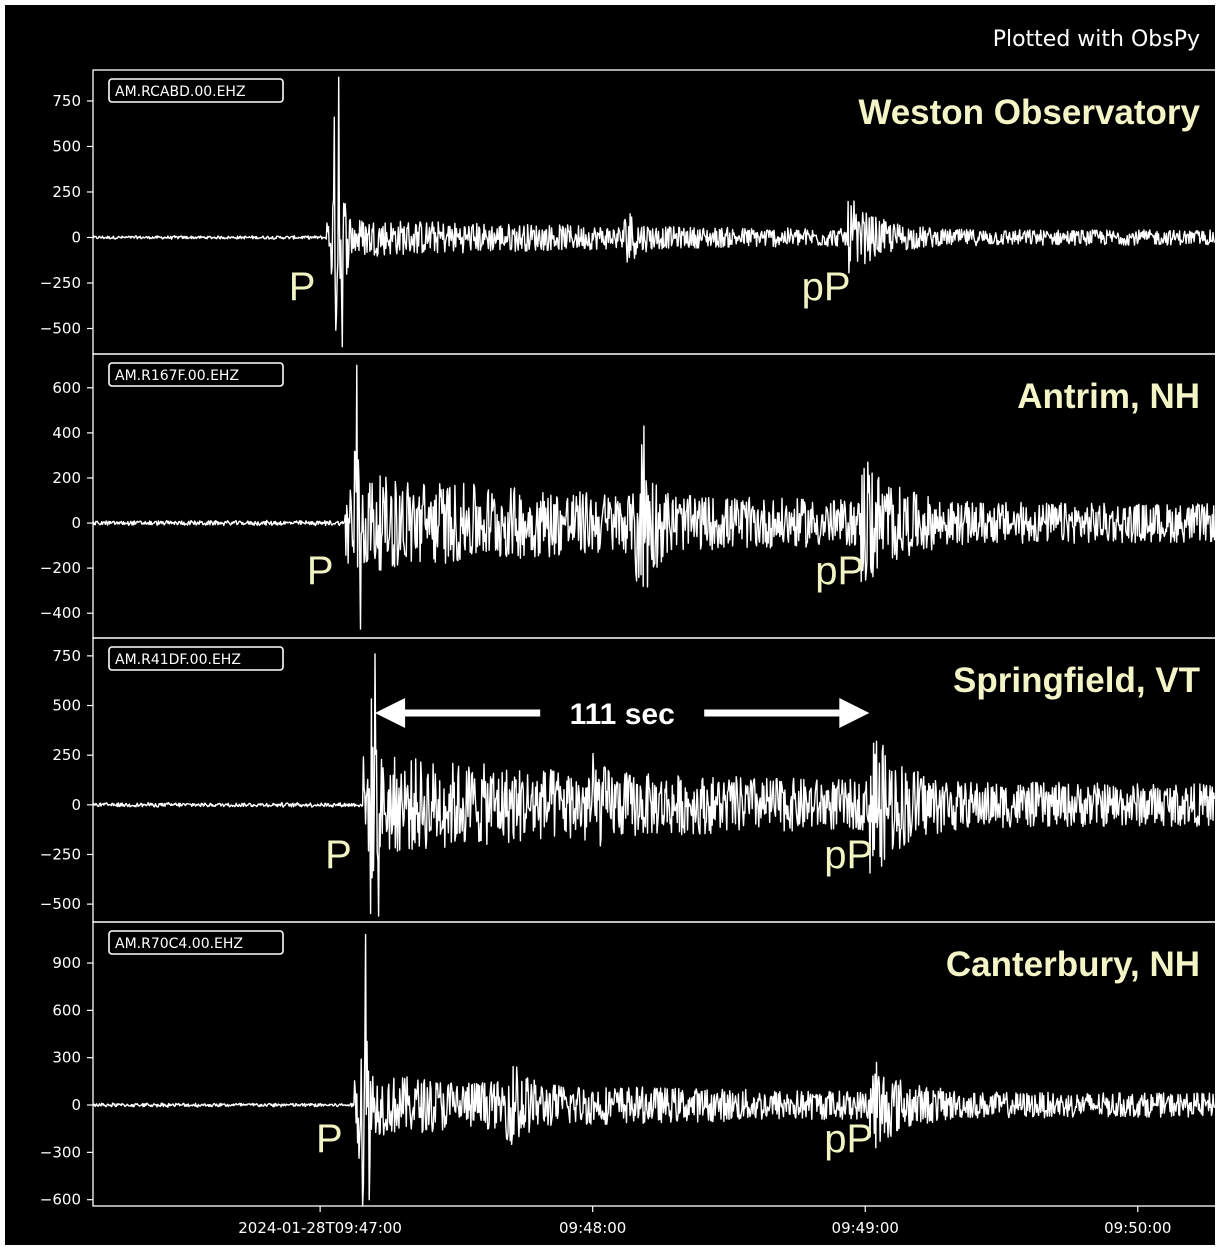 The width and height of the screenshot is (1219, 1248). I want to click on station-code: AM.RCABD.00.EHZ, so click(180, 92).